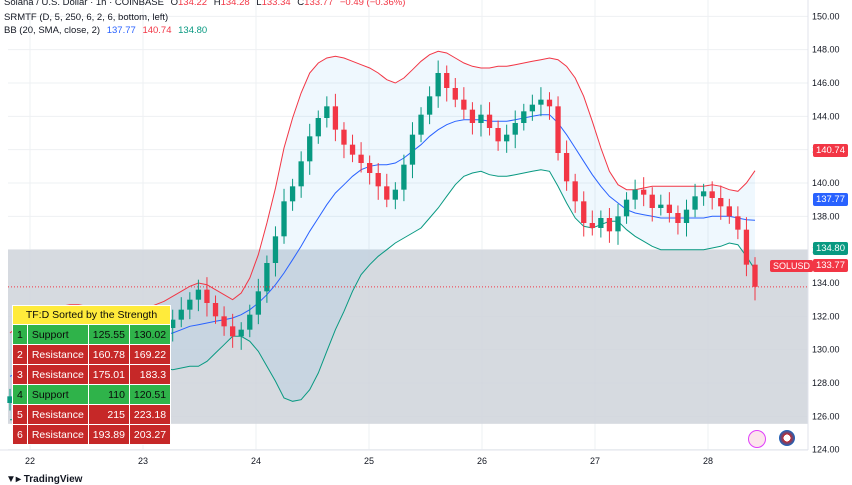 This screenshot has height=485, width=852. Describe the element at coordinates (301, 4) in the screenshot. I see `close-label: C` at that location.